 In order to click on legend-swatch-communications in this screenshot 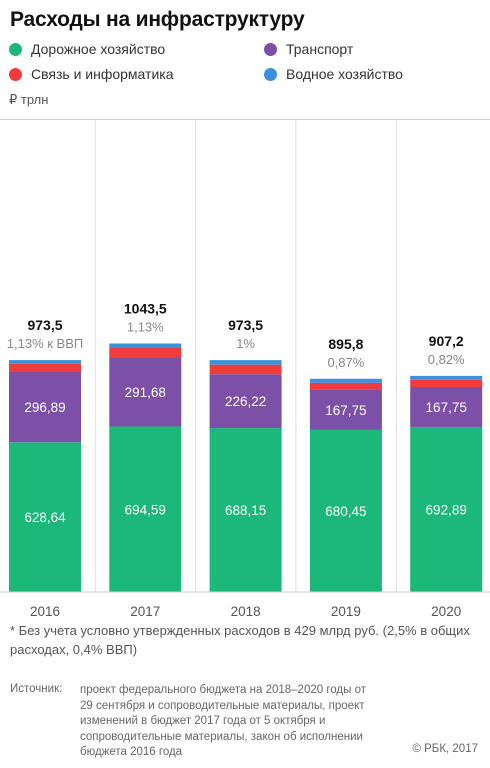, I will do `click(15, 74)`.